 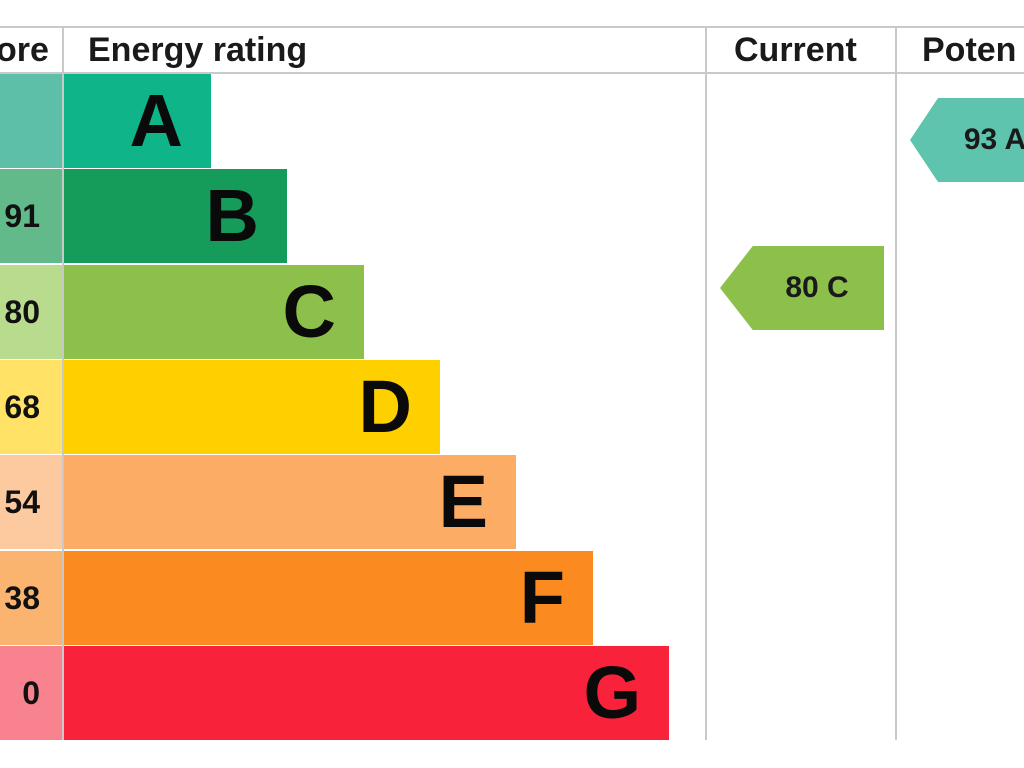 What do you see at coordinates (463, 501) in the screenshot?
I see `band-letter-e: E` at bounding box center [463, 501].